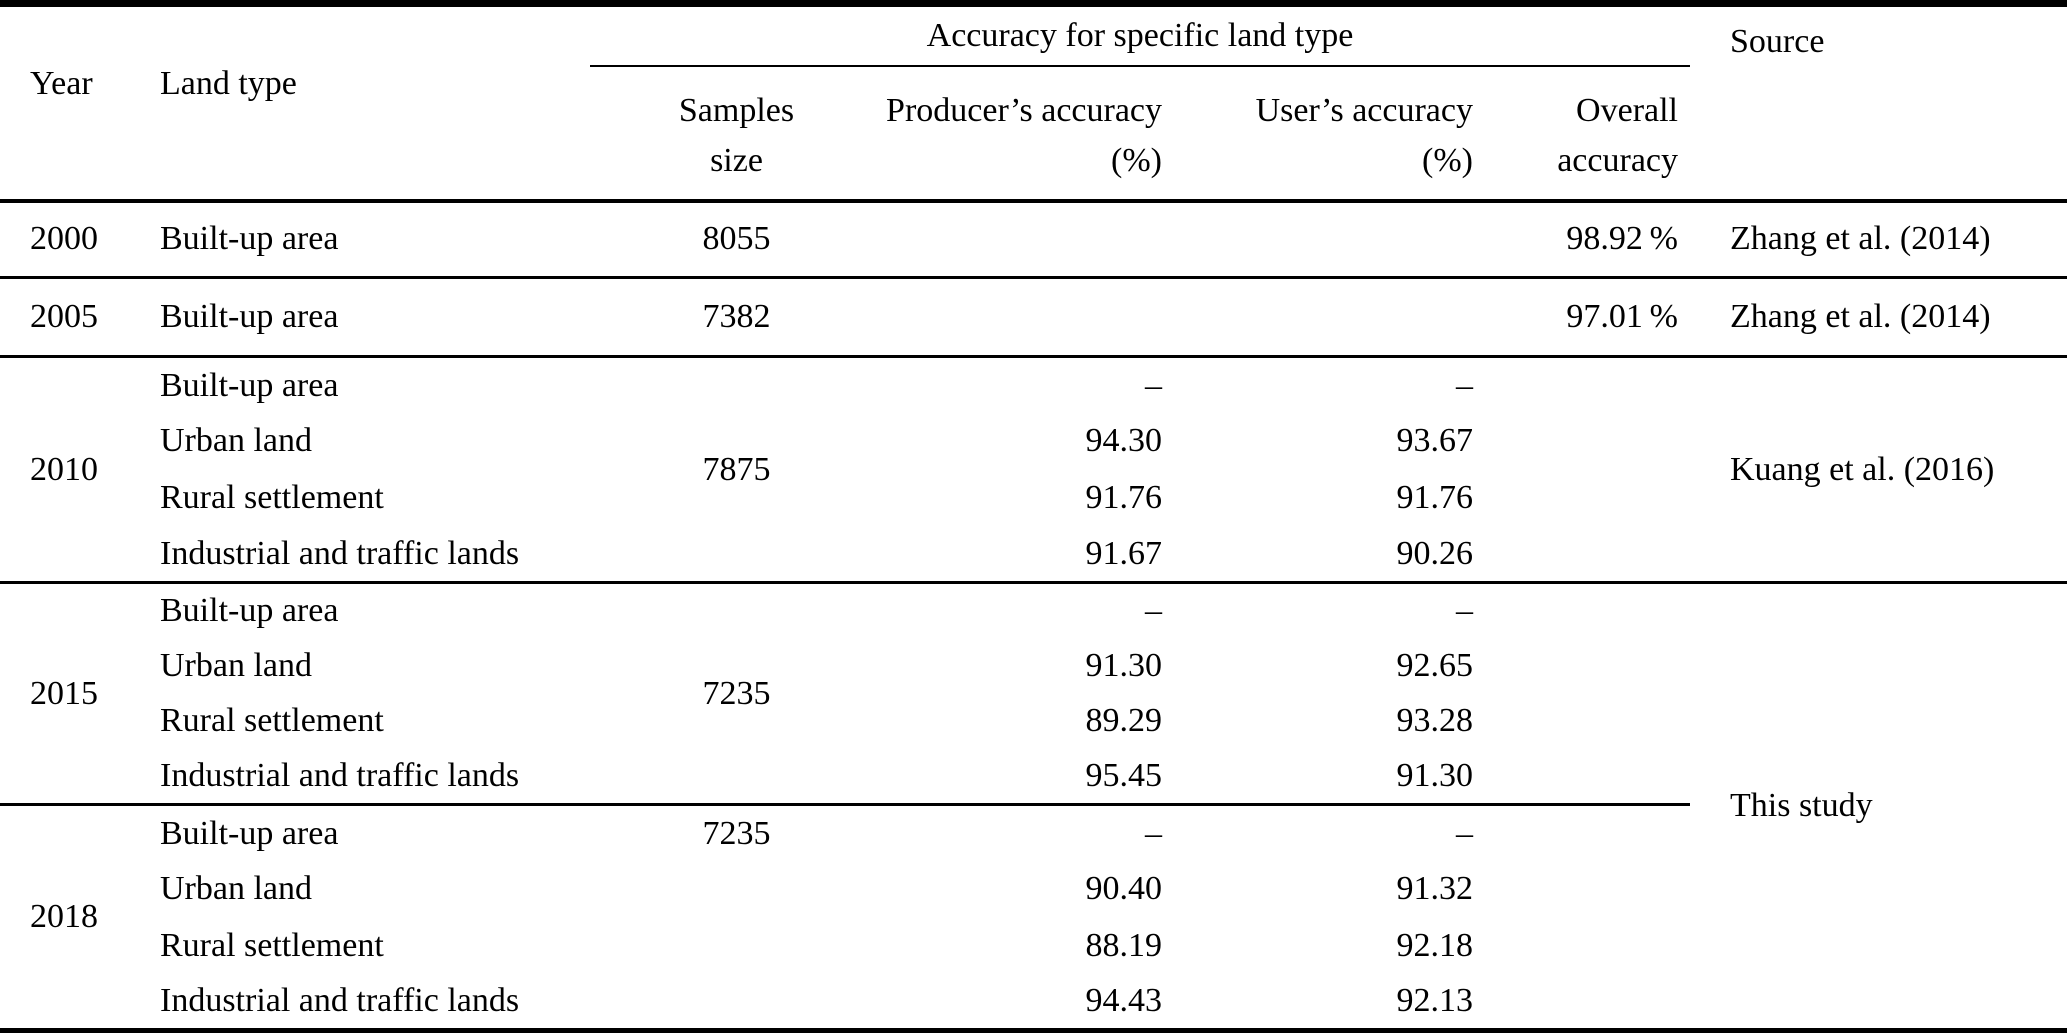 This screenshot has width=2067, height=1033. Describe the element at coordinates (1801, 806) in the screenshot. I see `source-cell: This study` at that location.